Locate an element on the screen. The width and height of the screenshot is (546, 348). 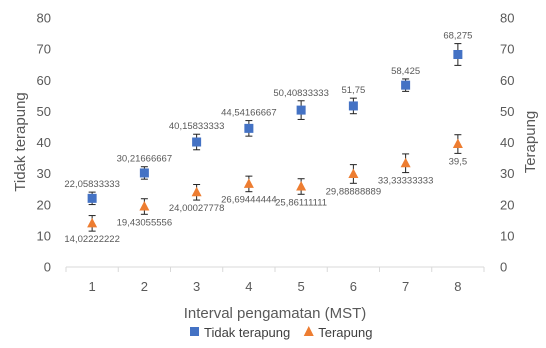
right-axis-ticks: 0 10 20 30 40 50 60 70 80 is located at coordinates (507, 143).